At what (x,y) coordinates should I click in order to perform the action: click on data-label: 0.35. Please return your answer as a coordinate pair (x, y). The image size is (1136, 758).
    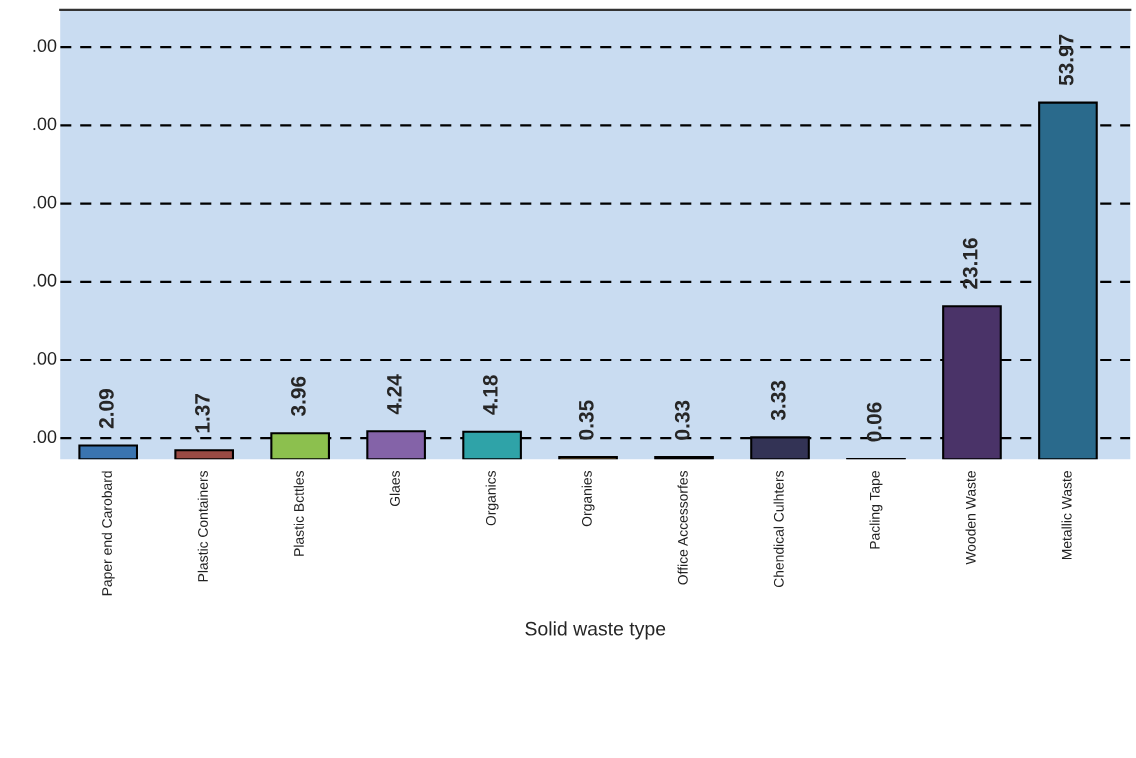
    Looking at the image, I should click on (586, 420).